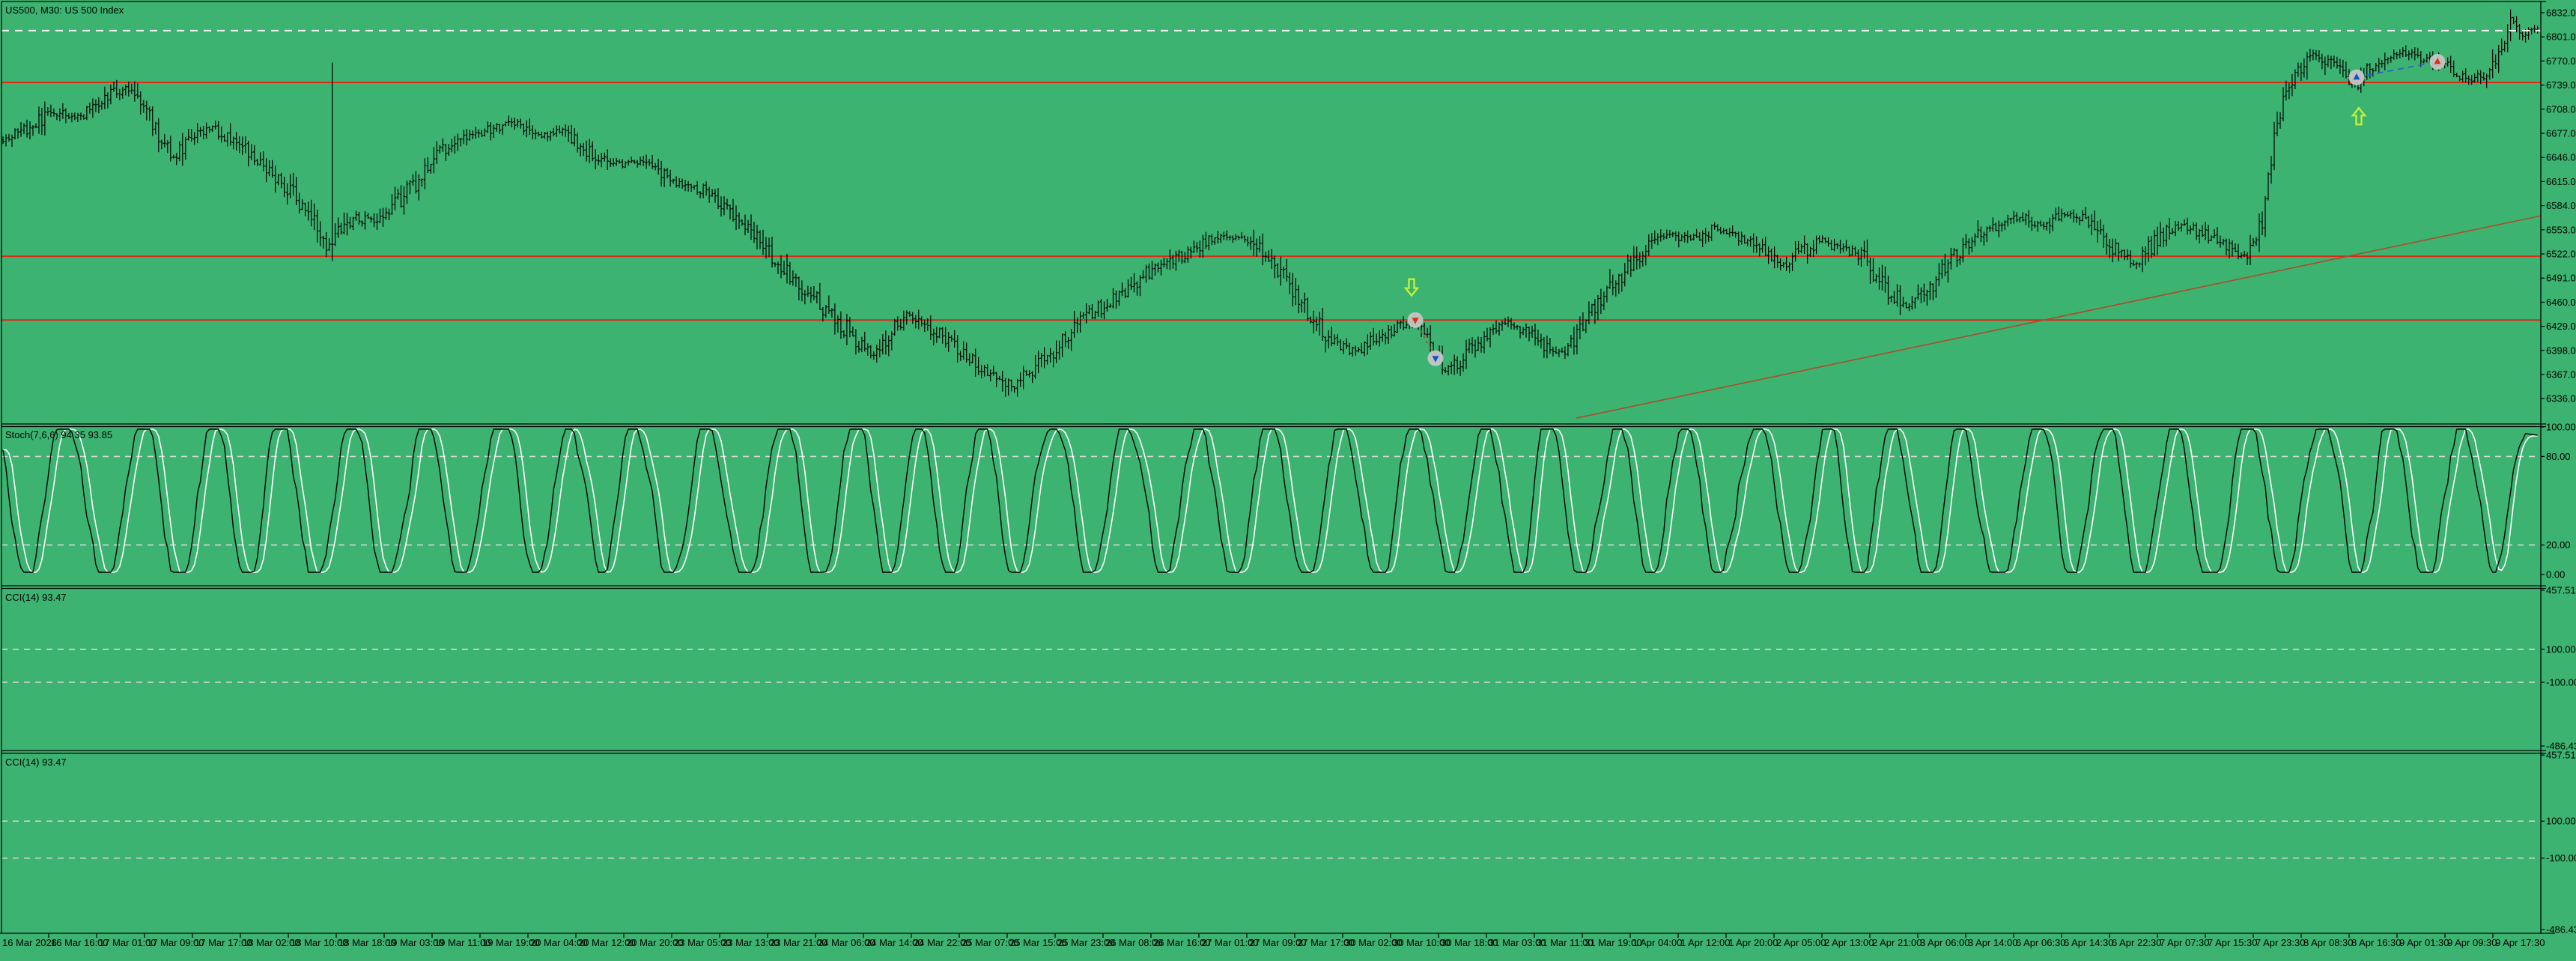  Describe the element at coordinates (80, 942) in the screenshot. I see `time-axis-label: 16 Mar 16:00` at that location.